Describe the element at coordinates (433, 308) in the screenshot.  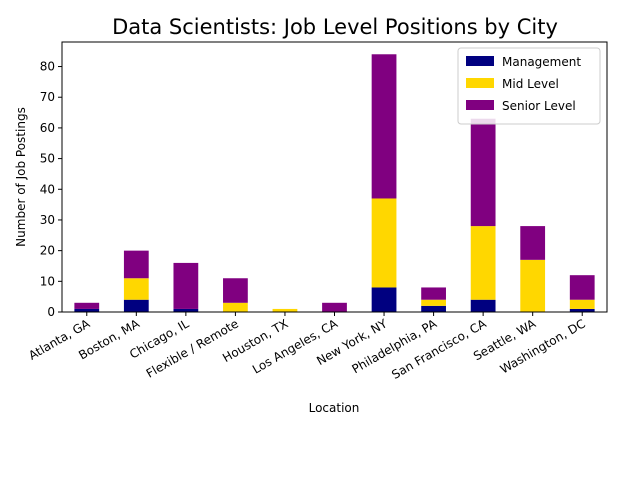
I see `bar-management-philadelphia-pa` at that location.